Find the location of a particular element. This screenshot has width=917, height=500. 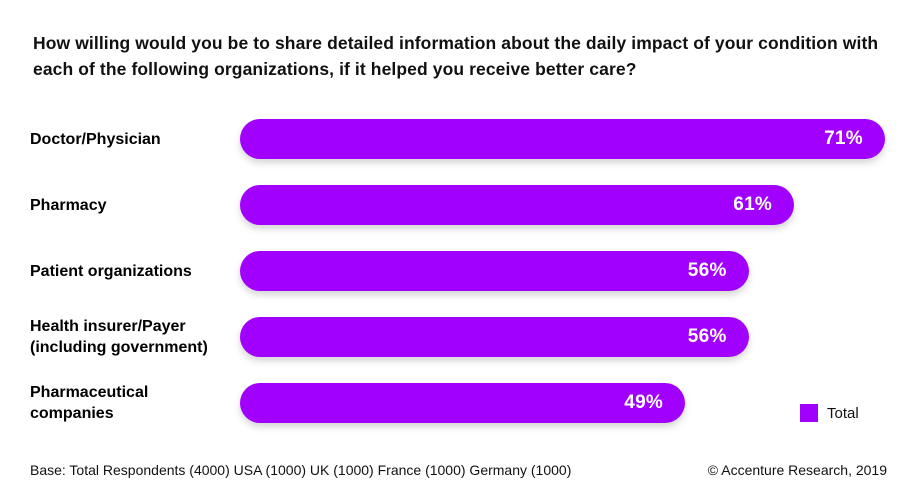

legend: Total is located at coordinates (829, 413).